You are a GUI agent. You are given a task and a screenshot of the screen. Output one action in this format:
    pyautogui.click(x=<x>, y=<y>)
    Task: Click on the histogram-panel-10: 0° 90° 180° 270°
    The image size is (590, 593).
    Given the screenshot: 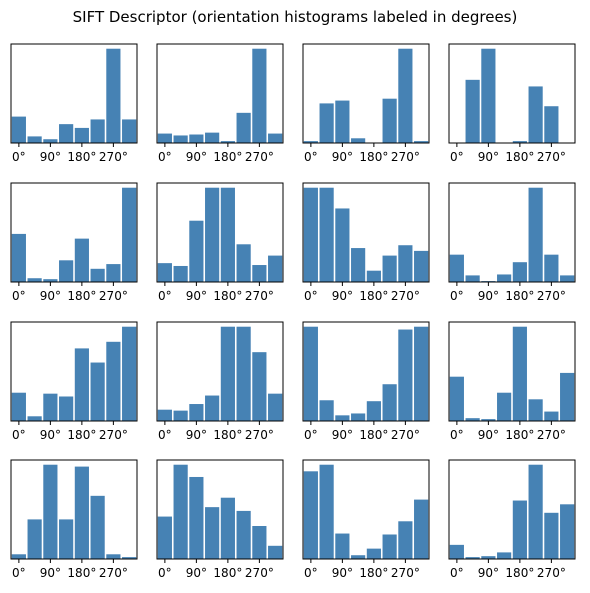 What is the action you would take?
    pyautogui.click(x=220, y=381)
    